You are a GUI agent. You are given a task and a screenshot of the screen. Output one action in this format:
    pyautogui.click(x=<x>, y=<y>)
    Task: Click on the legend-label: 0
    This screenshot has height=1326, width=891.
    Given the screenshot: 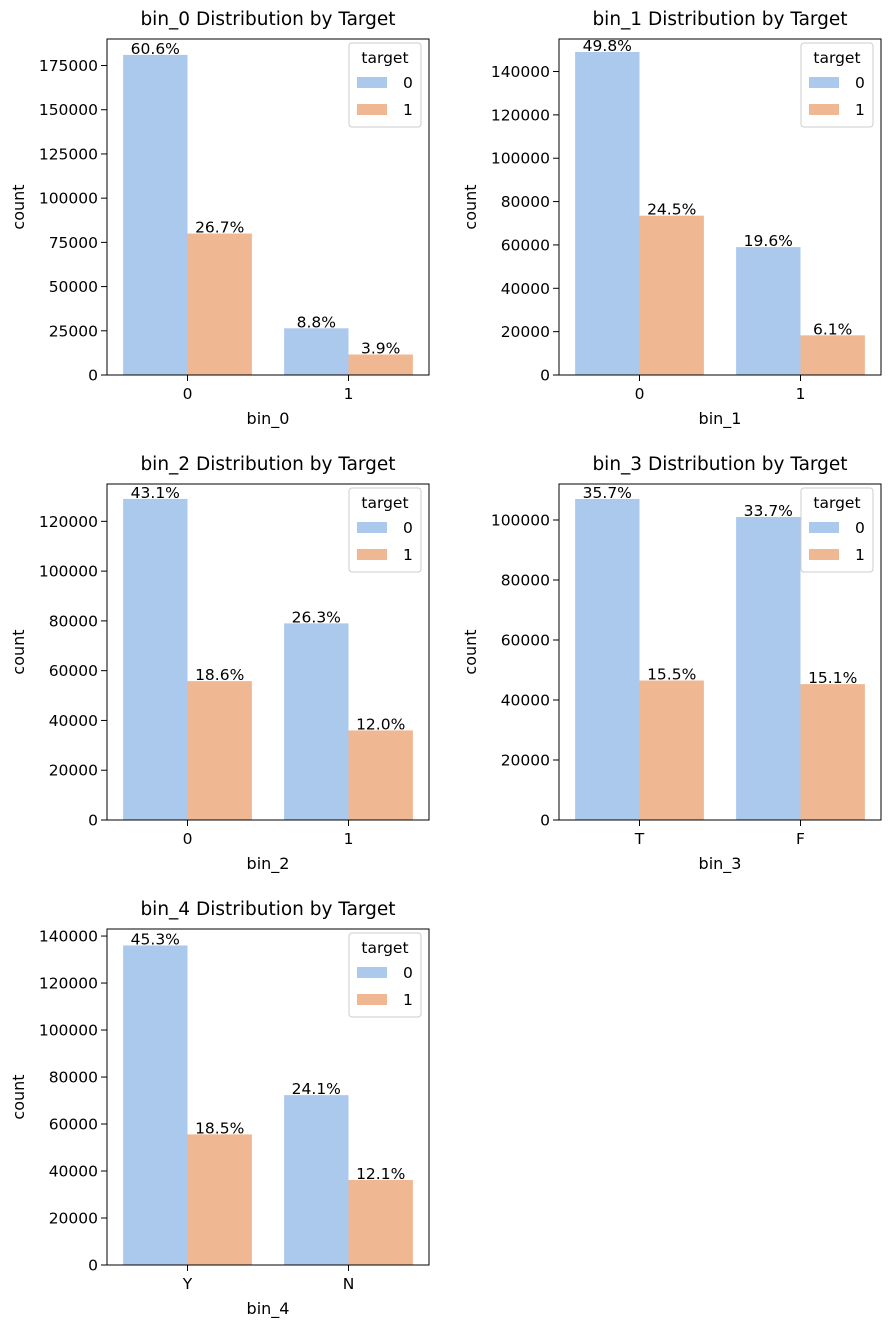 What is the action you would take?
    pyautogui.click(x=408, y=528)
    